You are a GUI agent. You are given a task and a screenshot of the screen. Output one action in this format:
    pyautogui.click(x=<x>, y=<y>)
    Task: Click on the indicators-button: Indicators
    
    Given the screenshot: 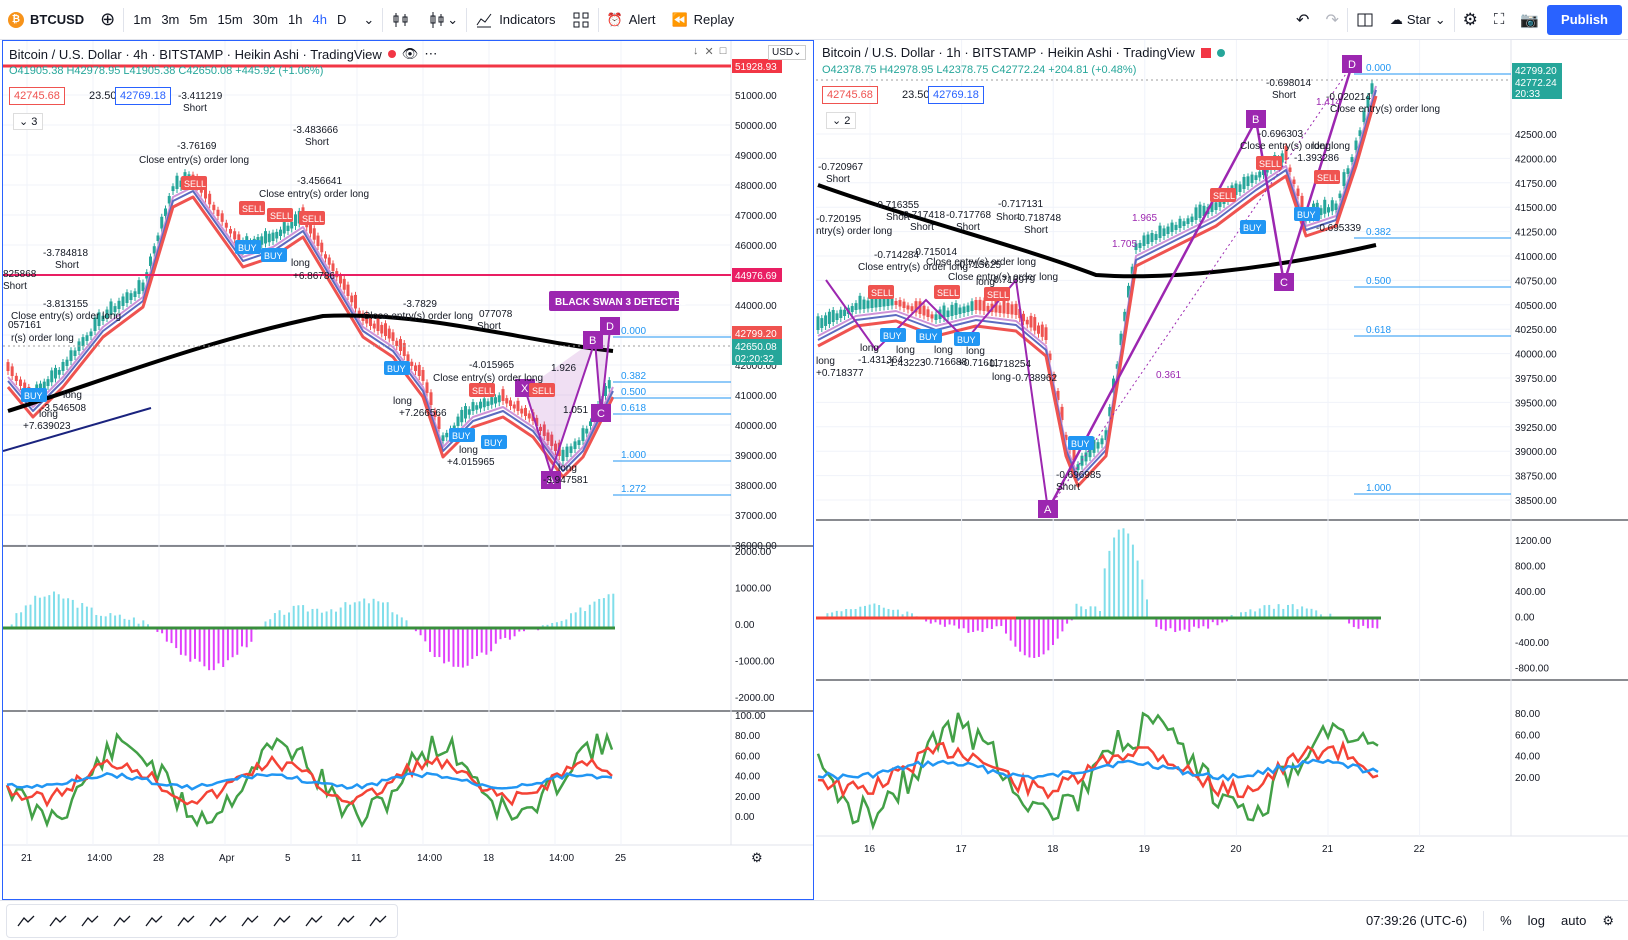 What is the action you would take?
    pyautogui.click(x=515, y=20)
    